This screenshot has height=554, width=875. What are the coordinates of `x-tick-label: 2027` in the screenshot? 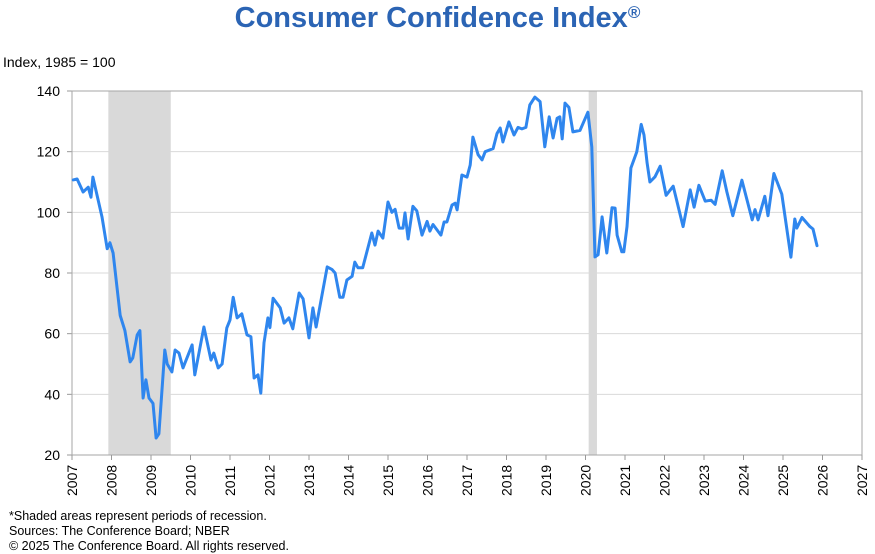 It's located at (862, 480).